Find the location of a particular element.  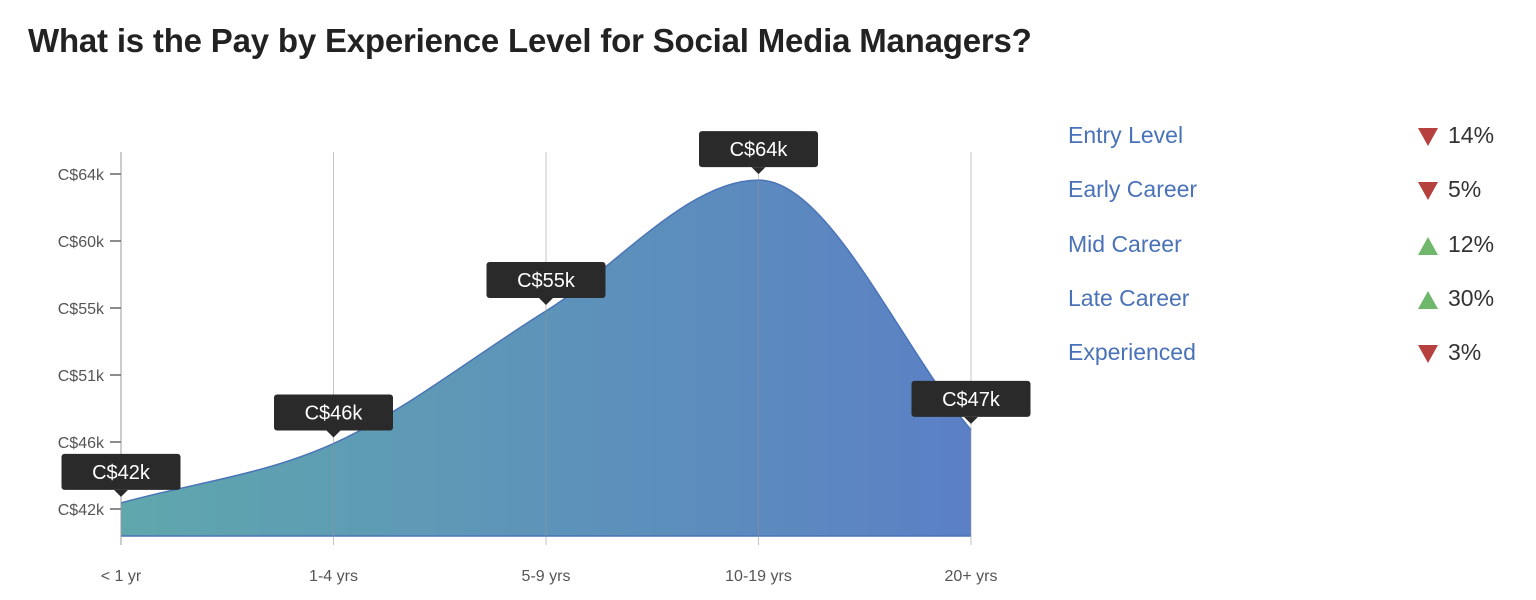

data-label: C$64k is located at coordinates (759, 150).